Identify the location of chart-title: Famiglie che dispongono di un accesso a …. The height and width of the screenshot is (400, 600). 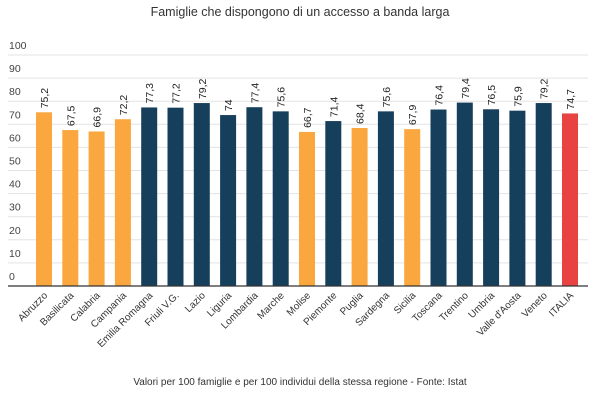
(300, 12).